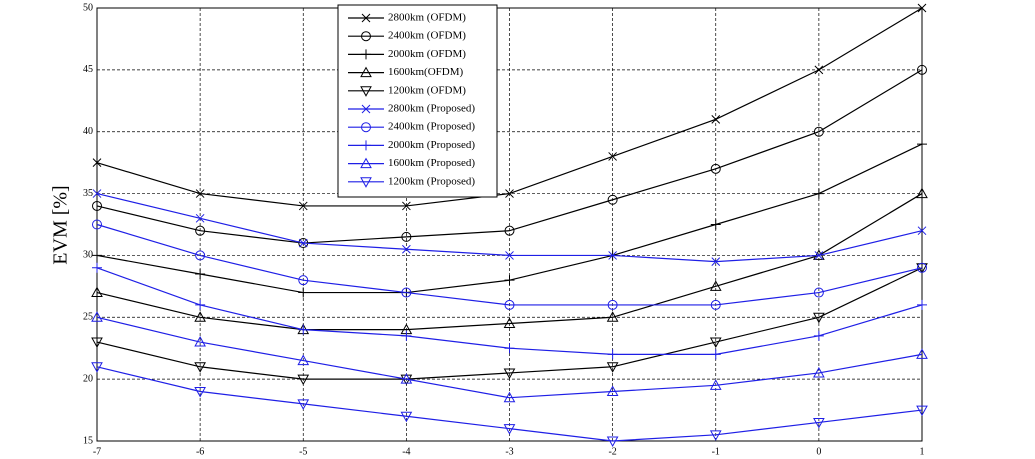  Describe the element at coordinates (88, 193) in the screenshot. I see `y-tick-label: 35` at that location.